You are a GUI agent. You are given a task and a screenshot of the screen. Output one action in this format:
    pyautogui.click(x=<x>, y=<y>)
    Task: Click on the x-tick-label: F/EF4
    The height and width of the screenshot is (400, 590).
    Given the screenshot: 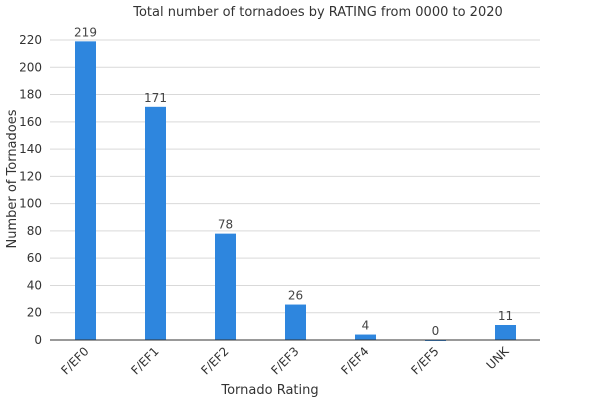 What is the action you would take?
    pyautogui.click(x=354, y=360)
    